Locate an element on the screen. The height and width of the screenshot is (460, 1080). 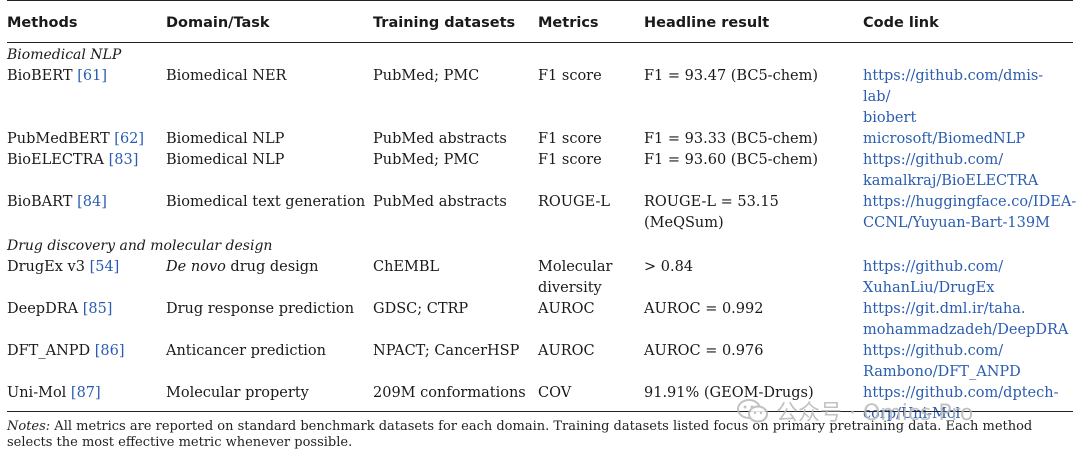
method-name: BioELECTRA is located at coordinates (55, 160).